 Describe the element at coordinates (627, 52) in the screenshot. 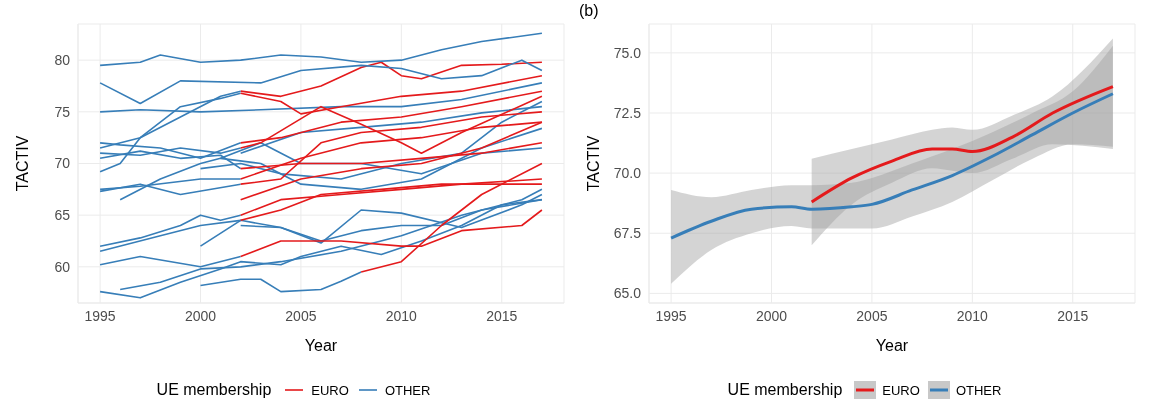

I see `y-tick-label: 75.0` at that location.